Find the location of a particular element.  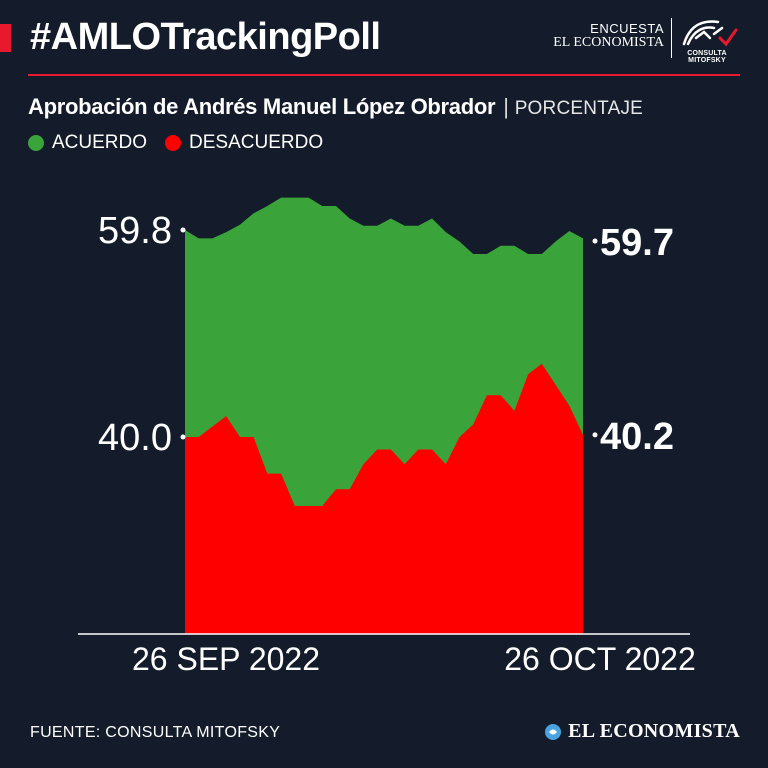

footer-brand: EL ECONOMISTA is located at coordinates (642, 731).